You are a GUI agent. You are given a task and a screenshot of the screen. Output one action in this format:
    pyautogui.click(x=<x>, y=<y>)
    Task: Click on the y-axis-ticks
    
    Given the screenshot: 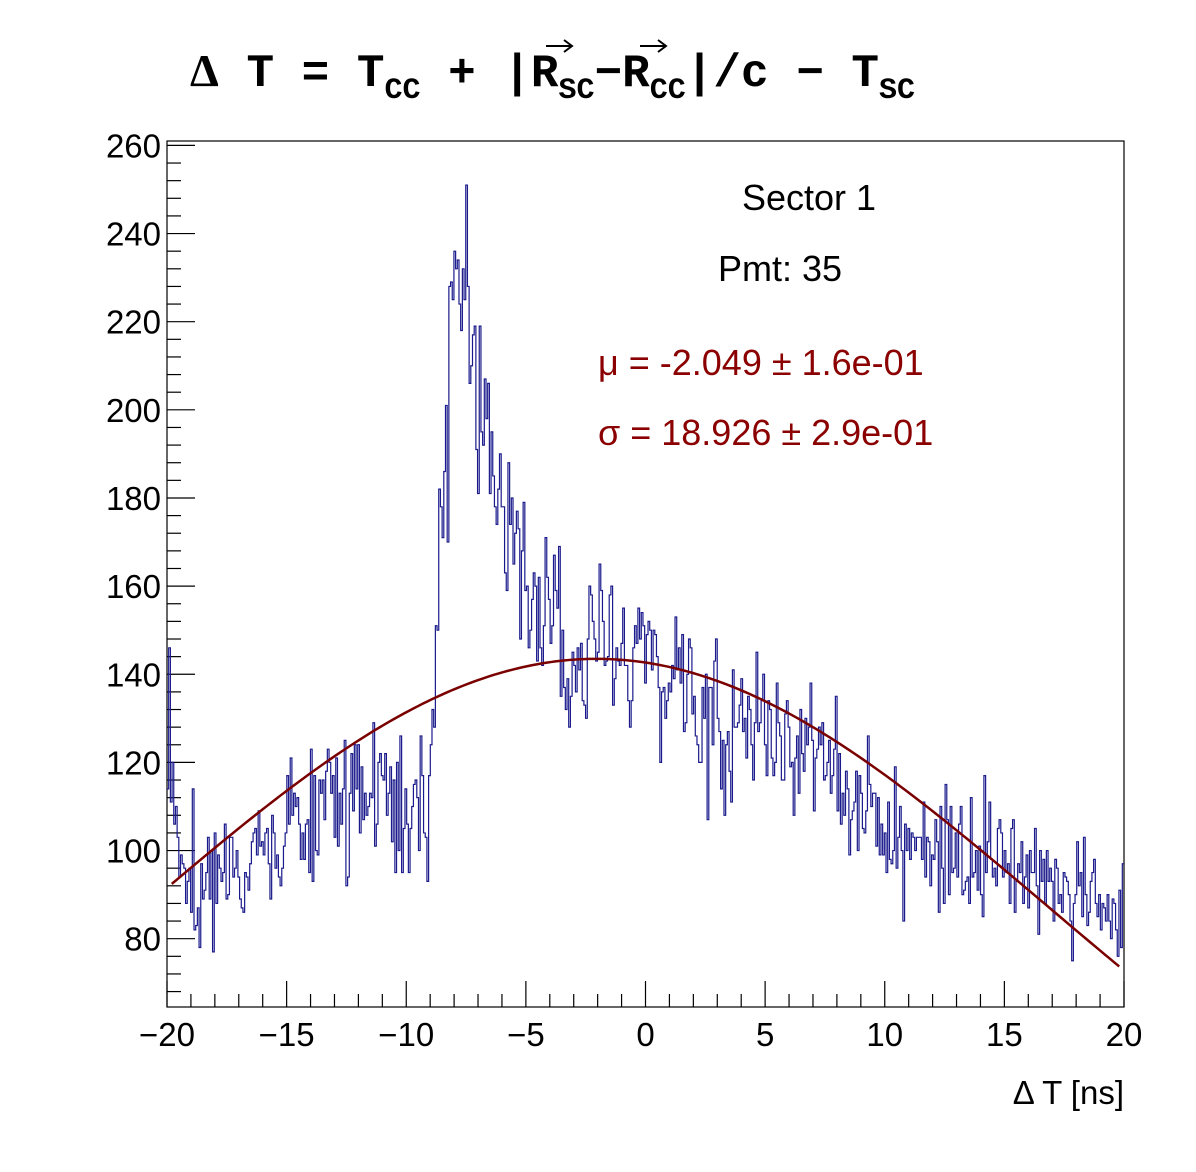 What is the action you would take?
    pyautogui.click(x=181, y=568)
    